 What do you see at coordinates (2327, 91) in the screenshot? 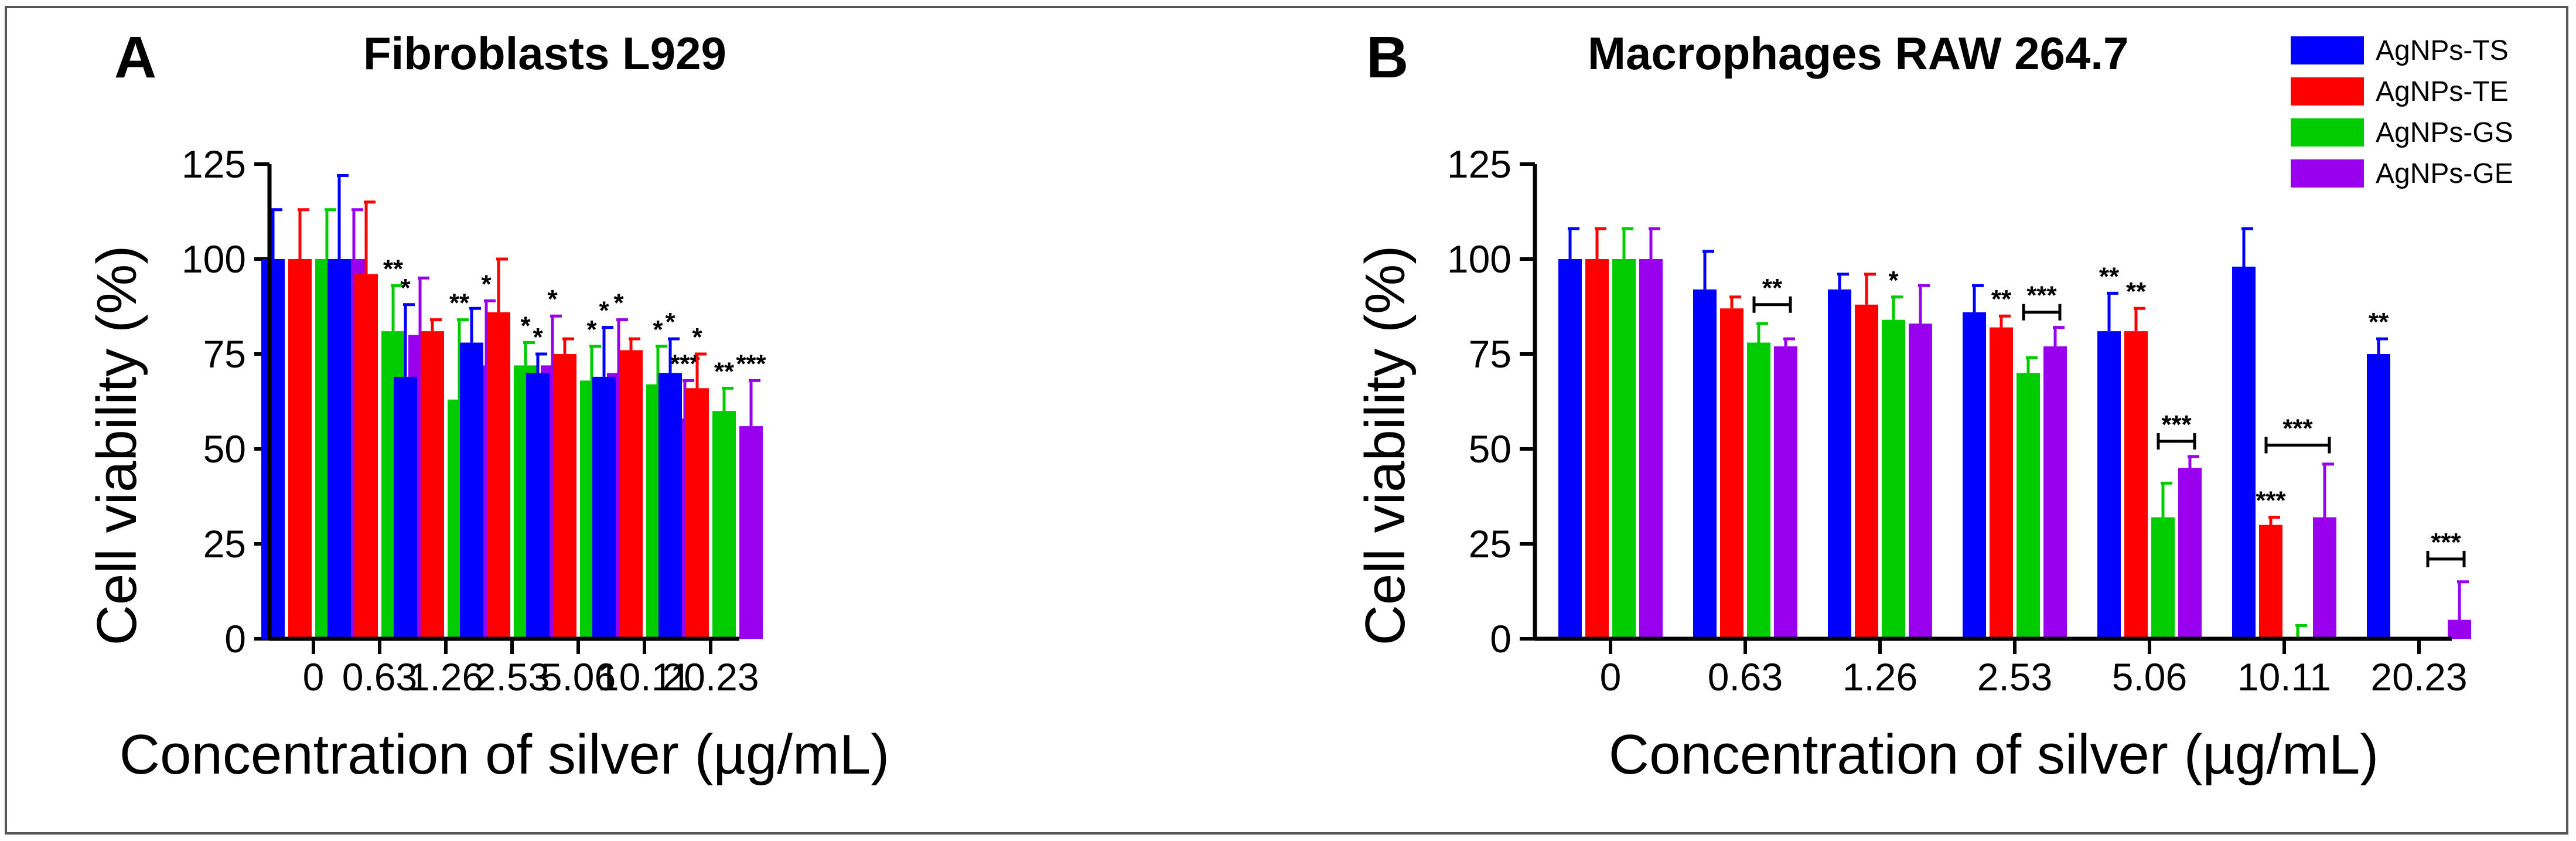
I see `legend-swatch-agnps-te` at bounding box center [2327, 91].